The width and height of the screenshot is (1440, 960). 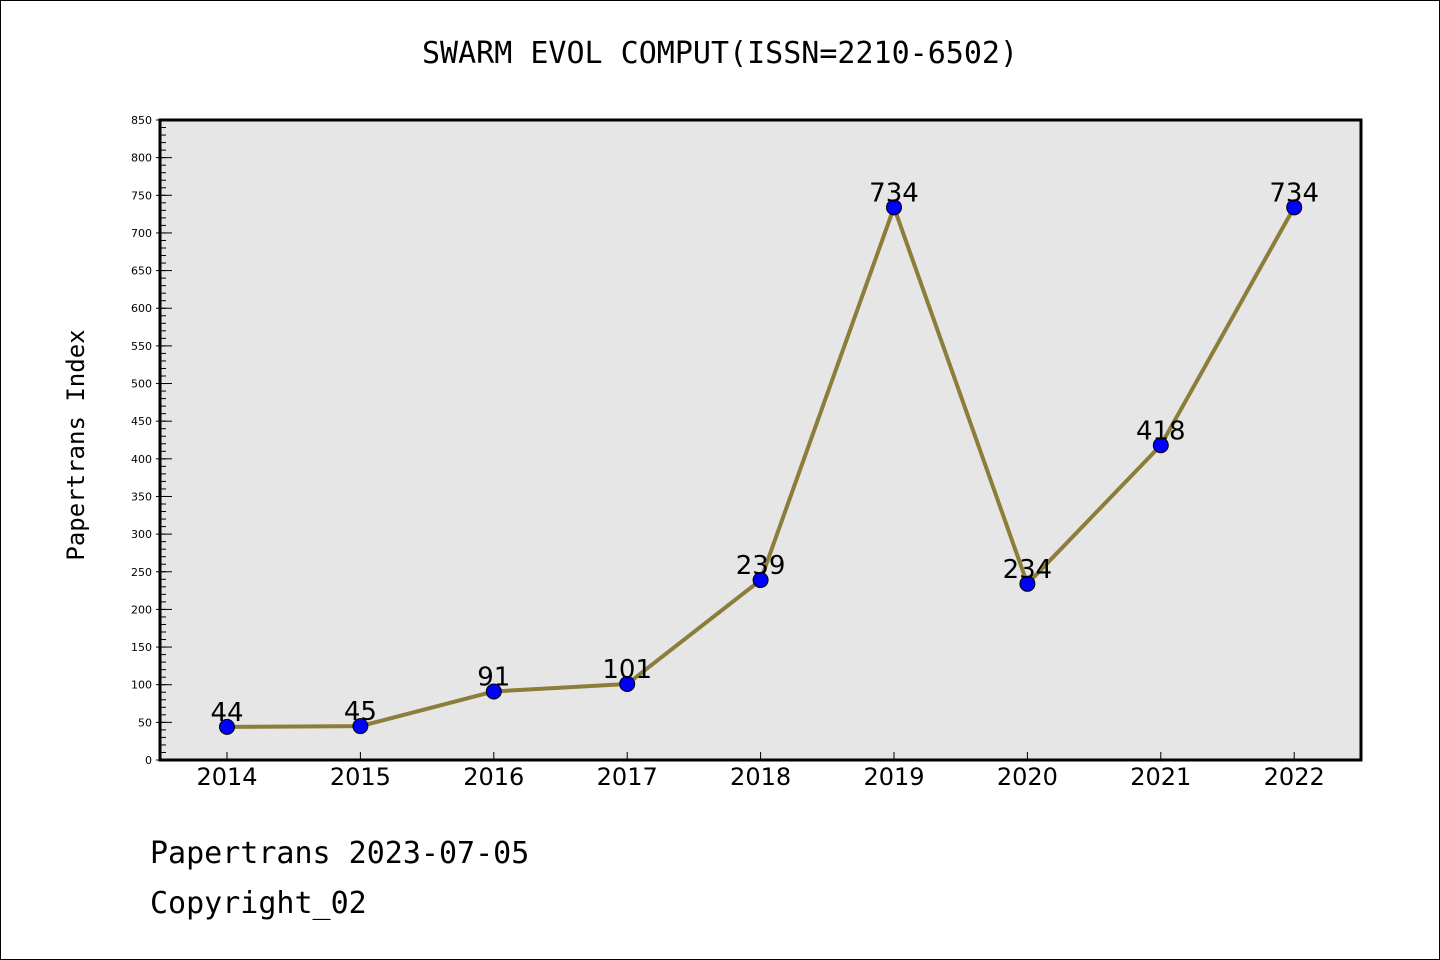 What do you see at coordinates (226, 713) in the screenshot?
I see `data-label: 44` at bounding box center [226, 713].